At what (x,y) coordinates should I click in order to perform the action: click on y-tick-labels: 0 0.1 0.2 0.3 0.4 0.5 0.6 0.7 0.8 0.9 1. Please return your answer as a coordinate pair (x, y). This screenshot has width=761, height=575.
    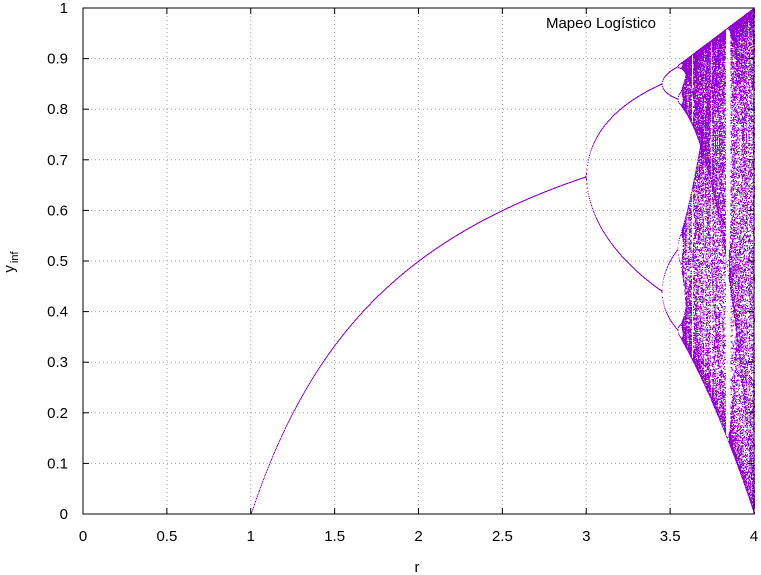
    Looking at the image, I should click on (57, 261).